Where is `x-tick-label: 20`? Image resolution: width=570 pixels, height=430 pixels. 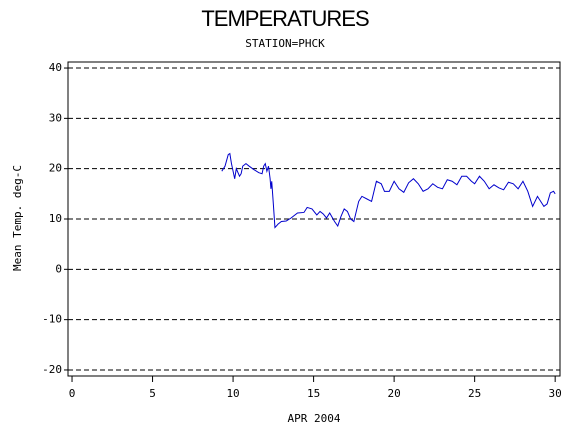 x-tick-label: 20 is located at coordinates (393, 393).